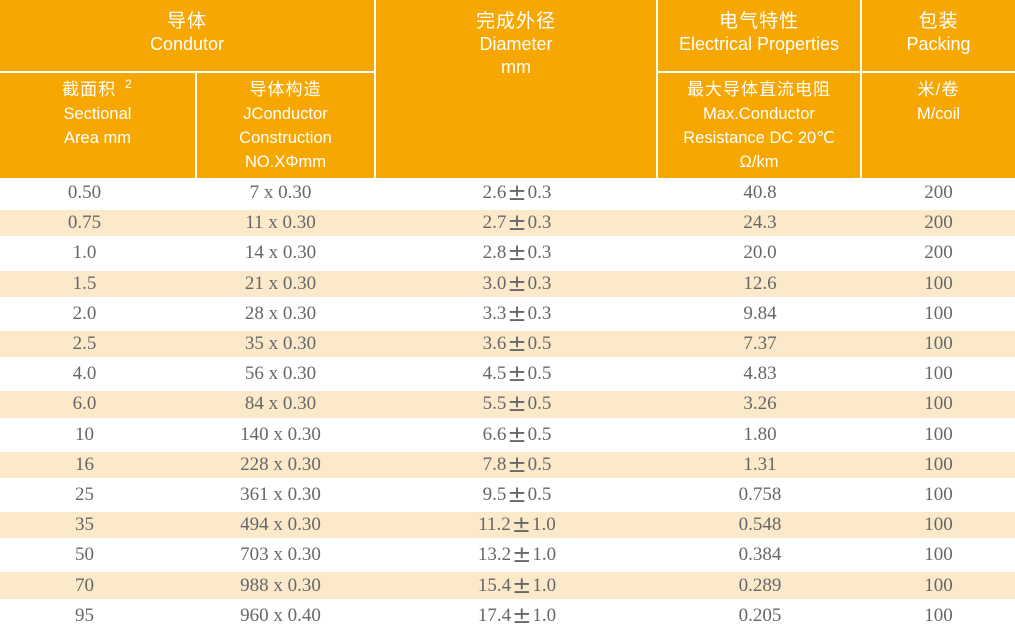 This screenshot has width=1015, height=631. I want to click on table-row: 25 361 x 0.30 9.5±0.5 0.758 100, so click(507, 495).